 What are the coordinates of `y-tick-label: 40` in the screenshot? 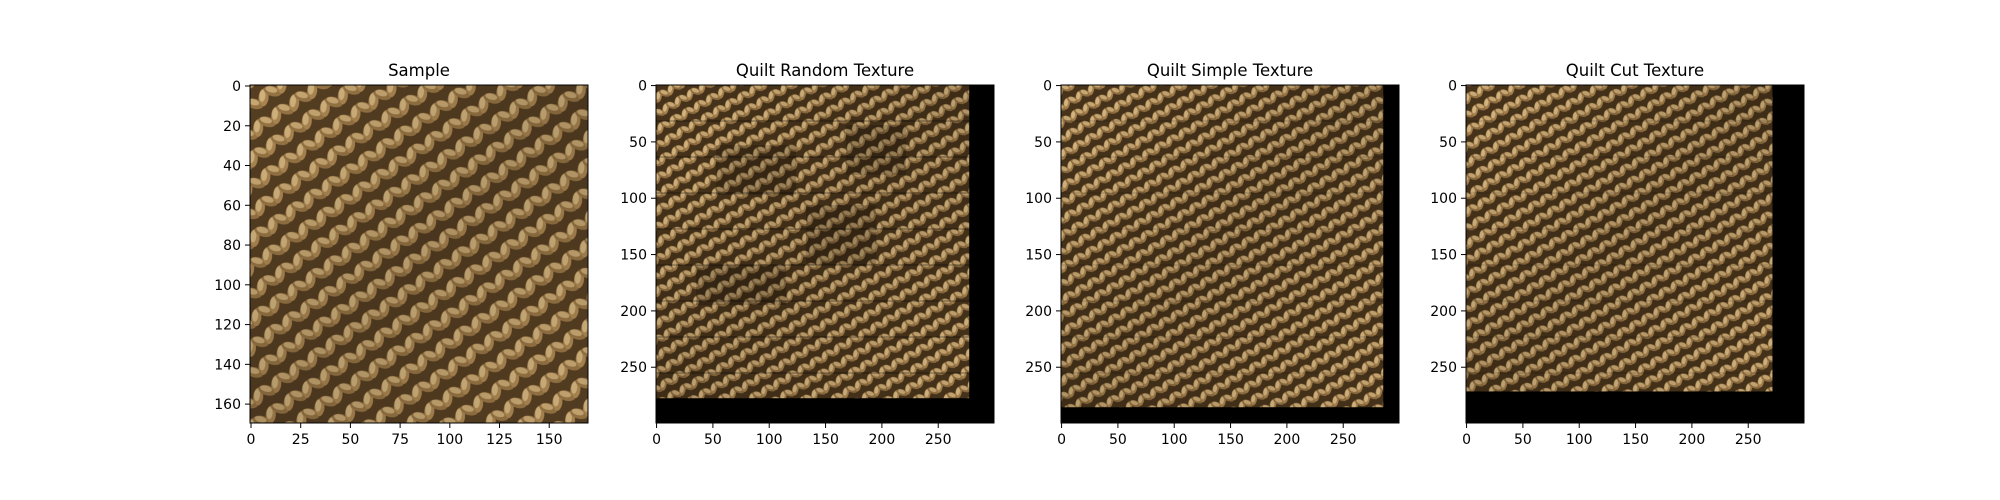 It's located at (232, 167).